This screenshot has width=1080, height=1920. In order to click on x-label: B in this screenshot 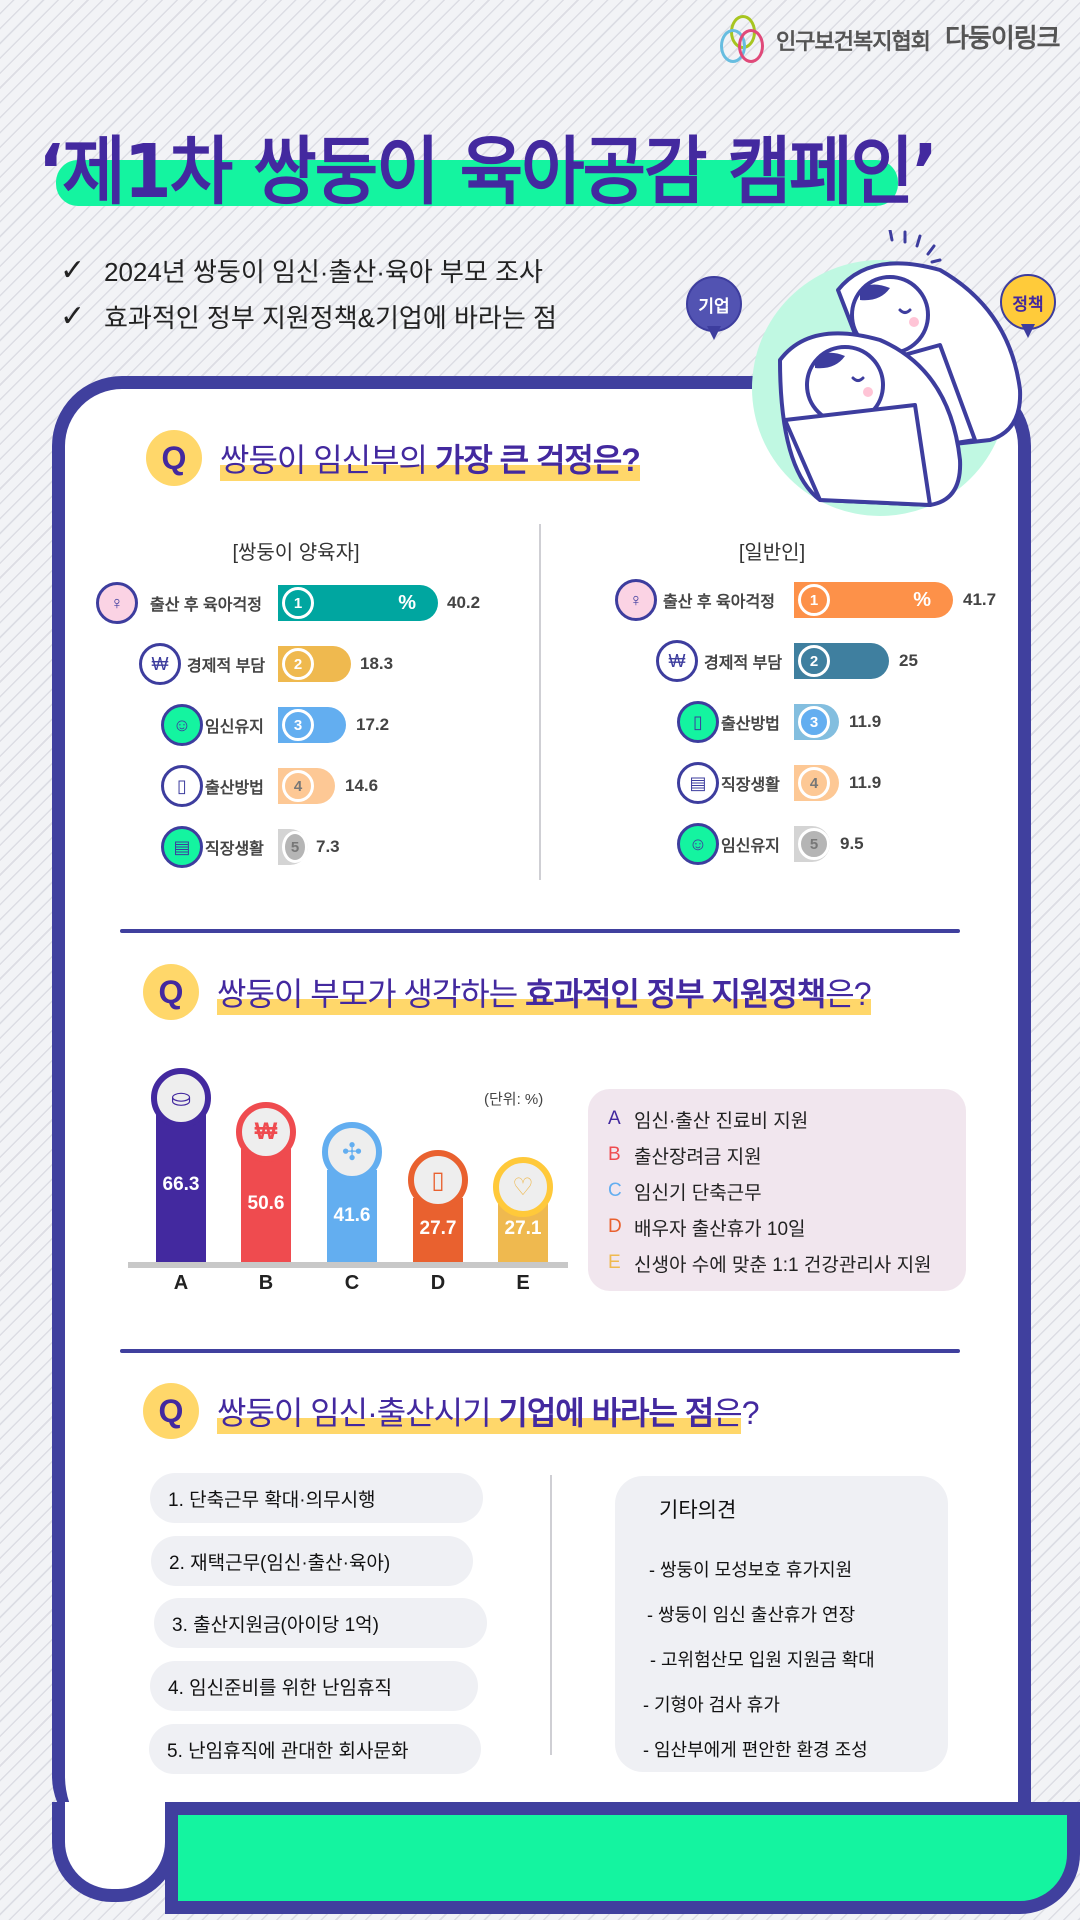, I will do `click(266, 1283)`.